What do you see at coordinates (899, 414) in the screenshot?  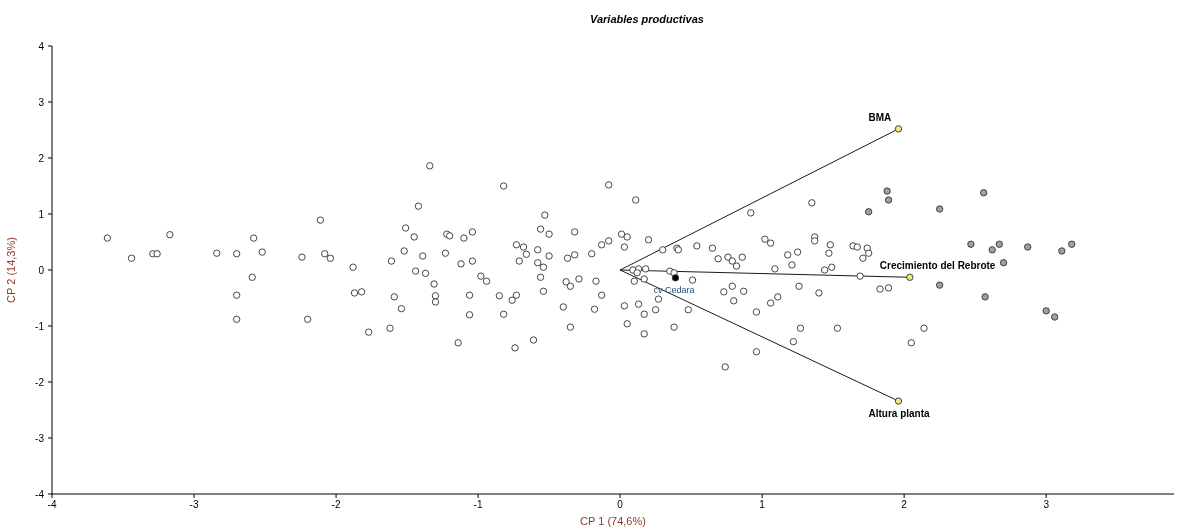 I see `series-label: Altura planta` at bounding box center [899, 414].